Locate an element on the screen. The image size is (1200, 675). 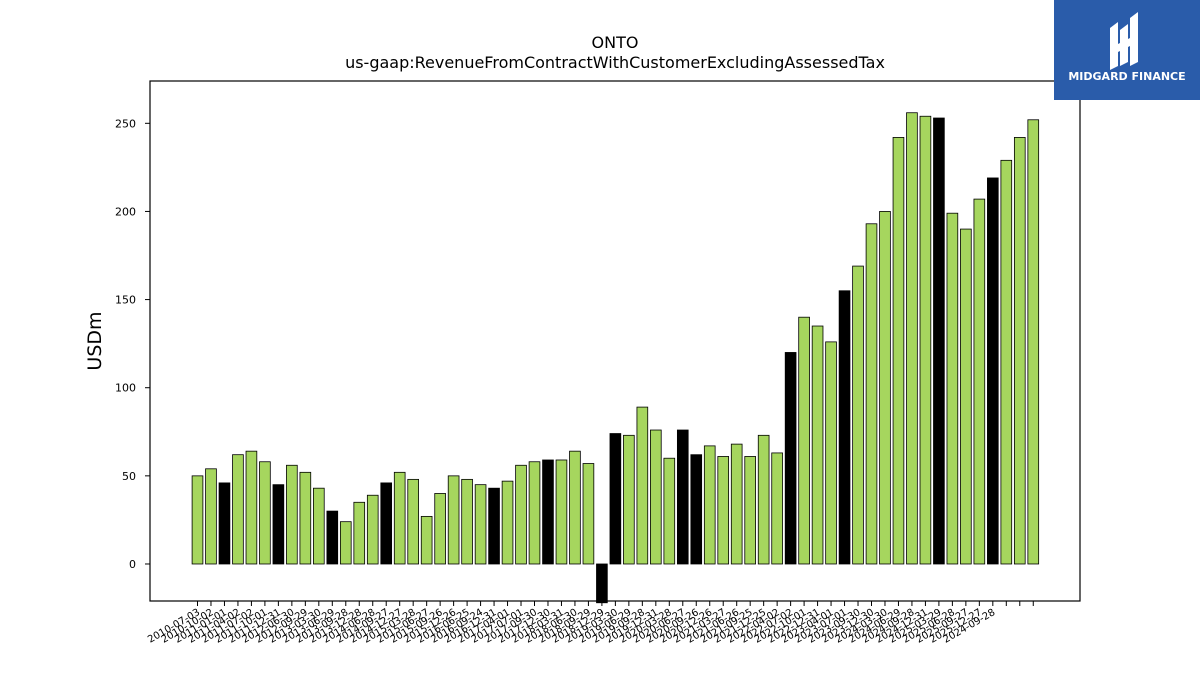
logo-text: MIDGARD FINANCE is located at coordinates (1126, 76).